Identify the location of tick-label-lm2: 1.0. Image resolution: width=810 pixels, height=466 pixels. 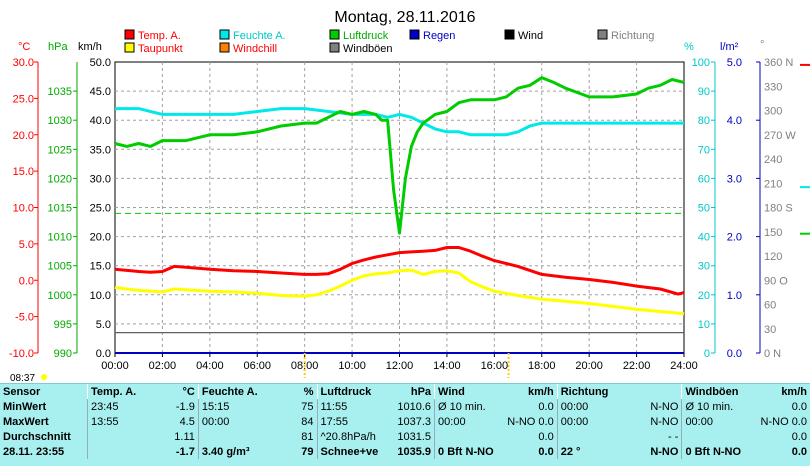
(734, 296).